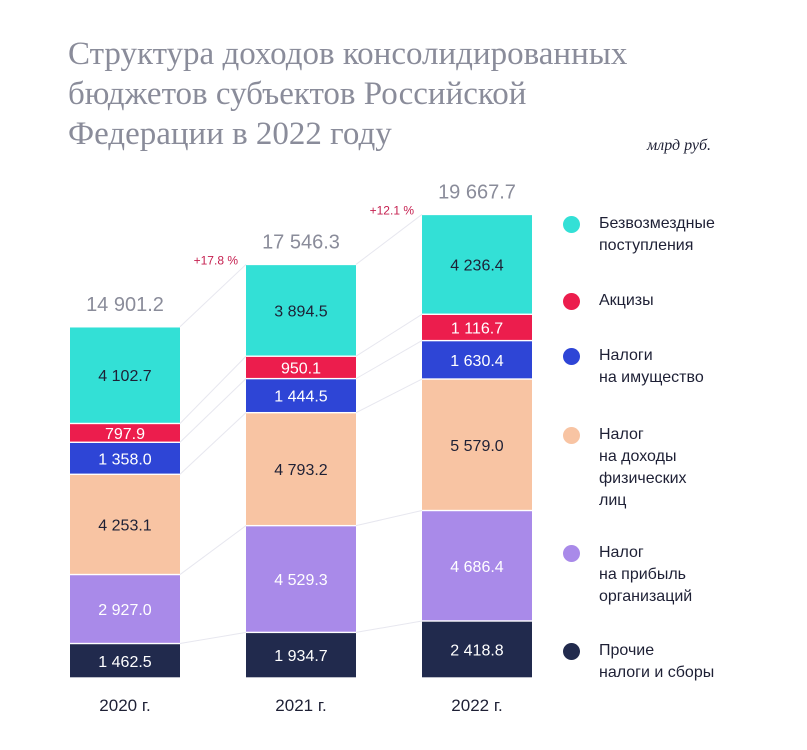 The width and height of the screenshot is (807, 750). I want to click on data-label: 797.9, so click(125, 434).